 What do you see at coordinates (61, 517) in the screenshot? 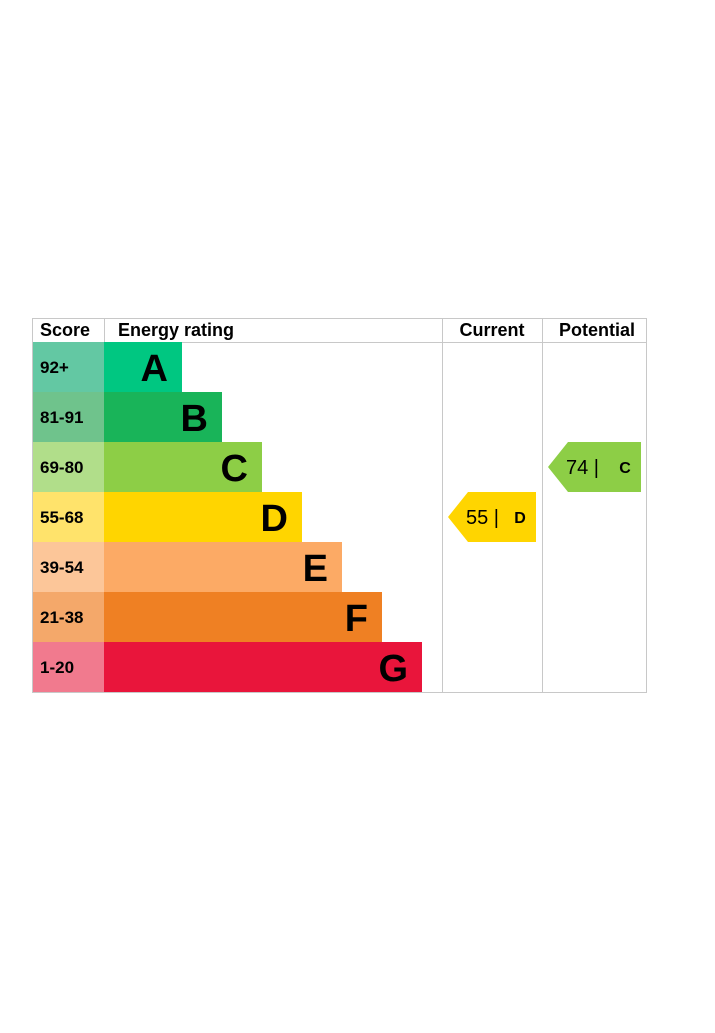
I see `score-label: 55-68` at bounding box center [61, 517].